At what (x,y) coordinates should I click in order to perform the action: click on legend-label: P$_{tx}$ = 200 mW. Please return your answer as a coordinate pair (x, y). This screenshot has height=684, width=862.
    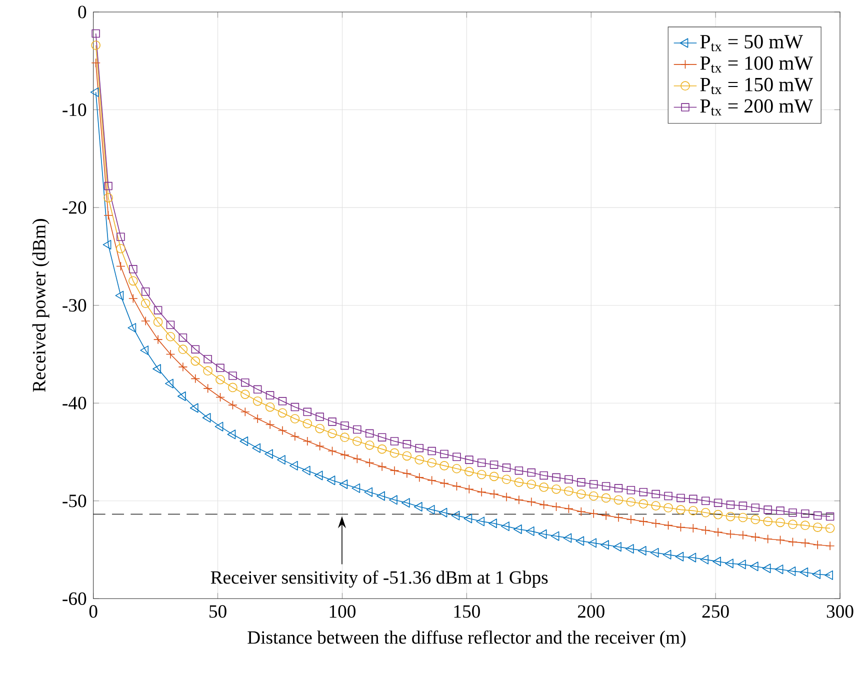
    Looking at the image, I should click on (757, 107).